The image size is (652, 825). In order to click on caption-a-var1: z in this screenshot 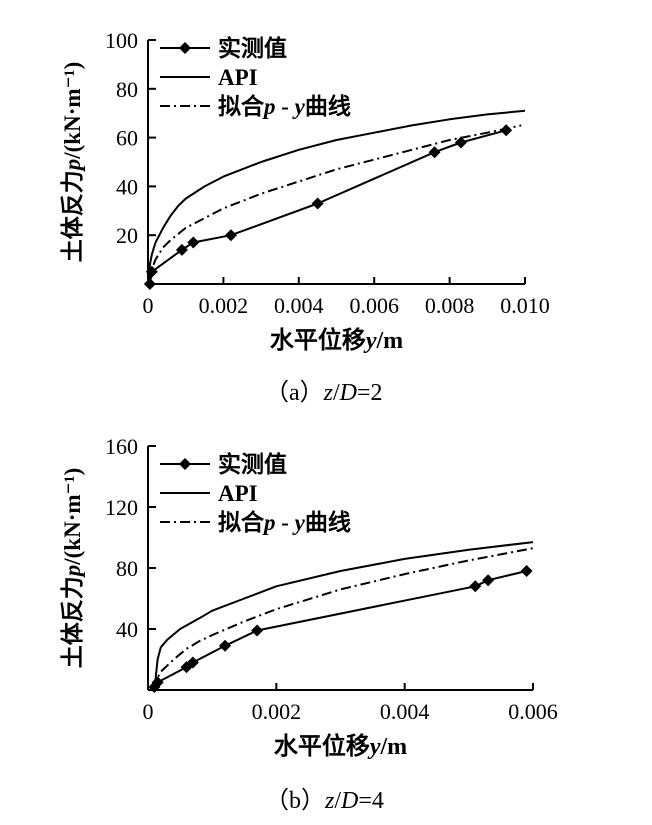, I will do `click(328, 393)`.